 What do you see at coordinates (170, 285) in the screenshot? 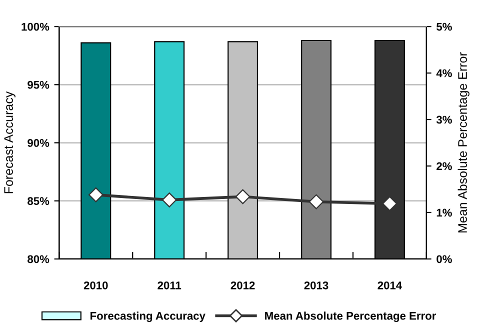
I see `x-tick-label: 2011` at bounding box center [170, 285].